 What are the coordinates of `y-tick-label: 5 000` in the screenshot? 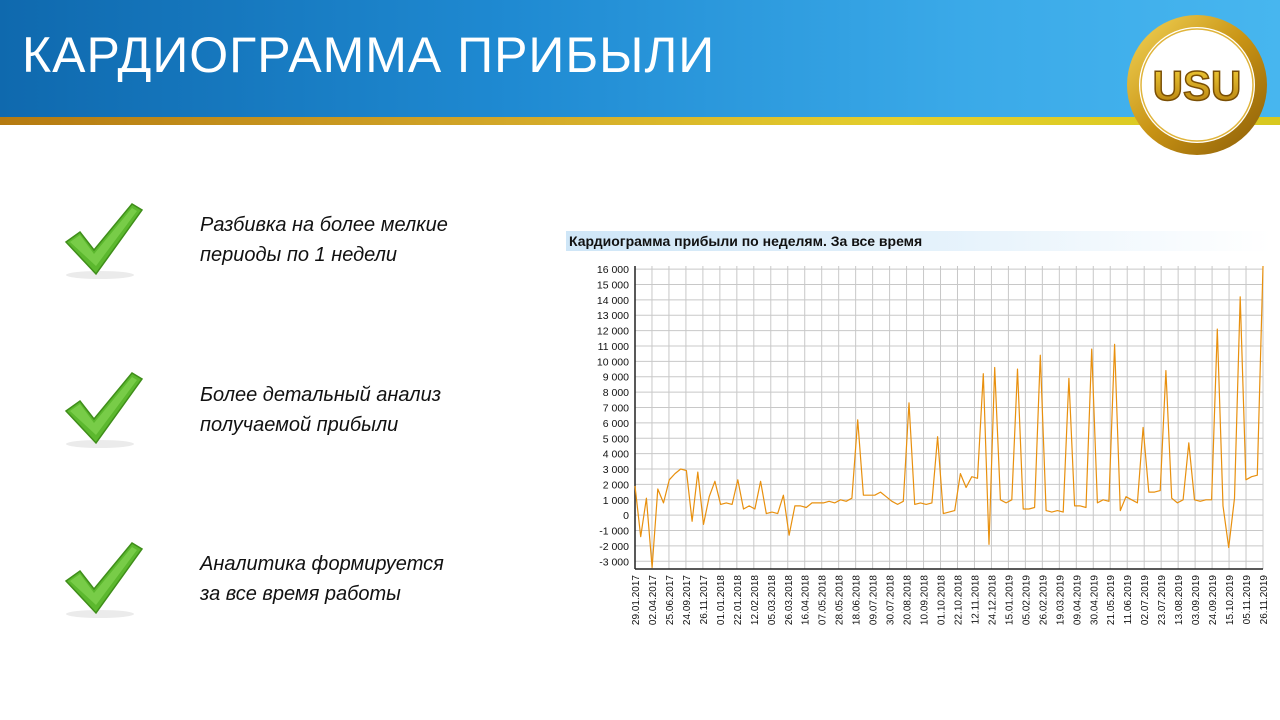 It's located at (616, 439).